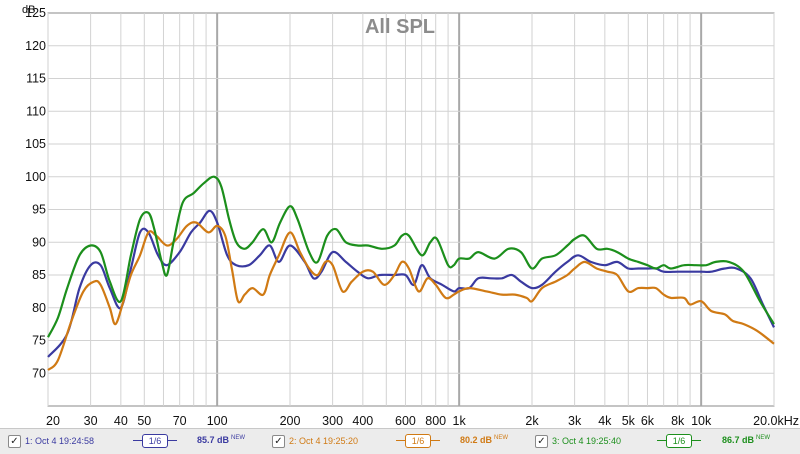 The width and height of the screenshot is (800, 454). I want to click on checkbox-2: ✓, so click(278, 441).